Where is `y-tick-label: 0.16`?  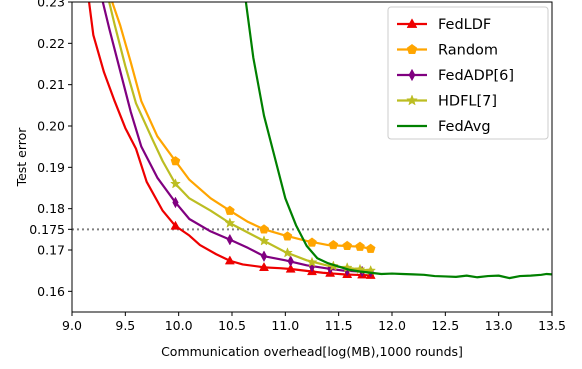
y-tick-label: 0.16 is located at coordinates (51, 291).